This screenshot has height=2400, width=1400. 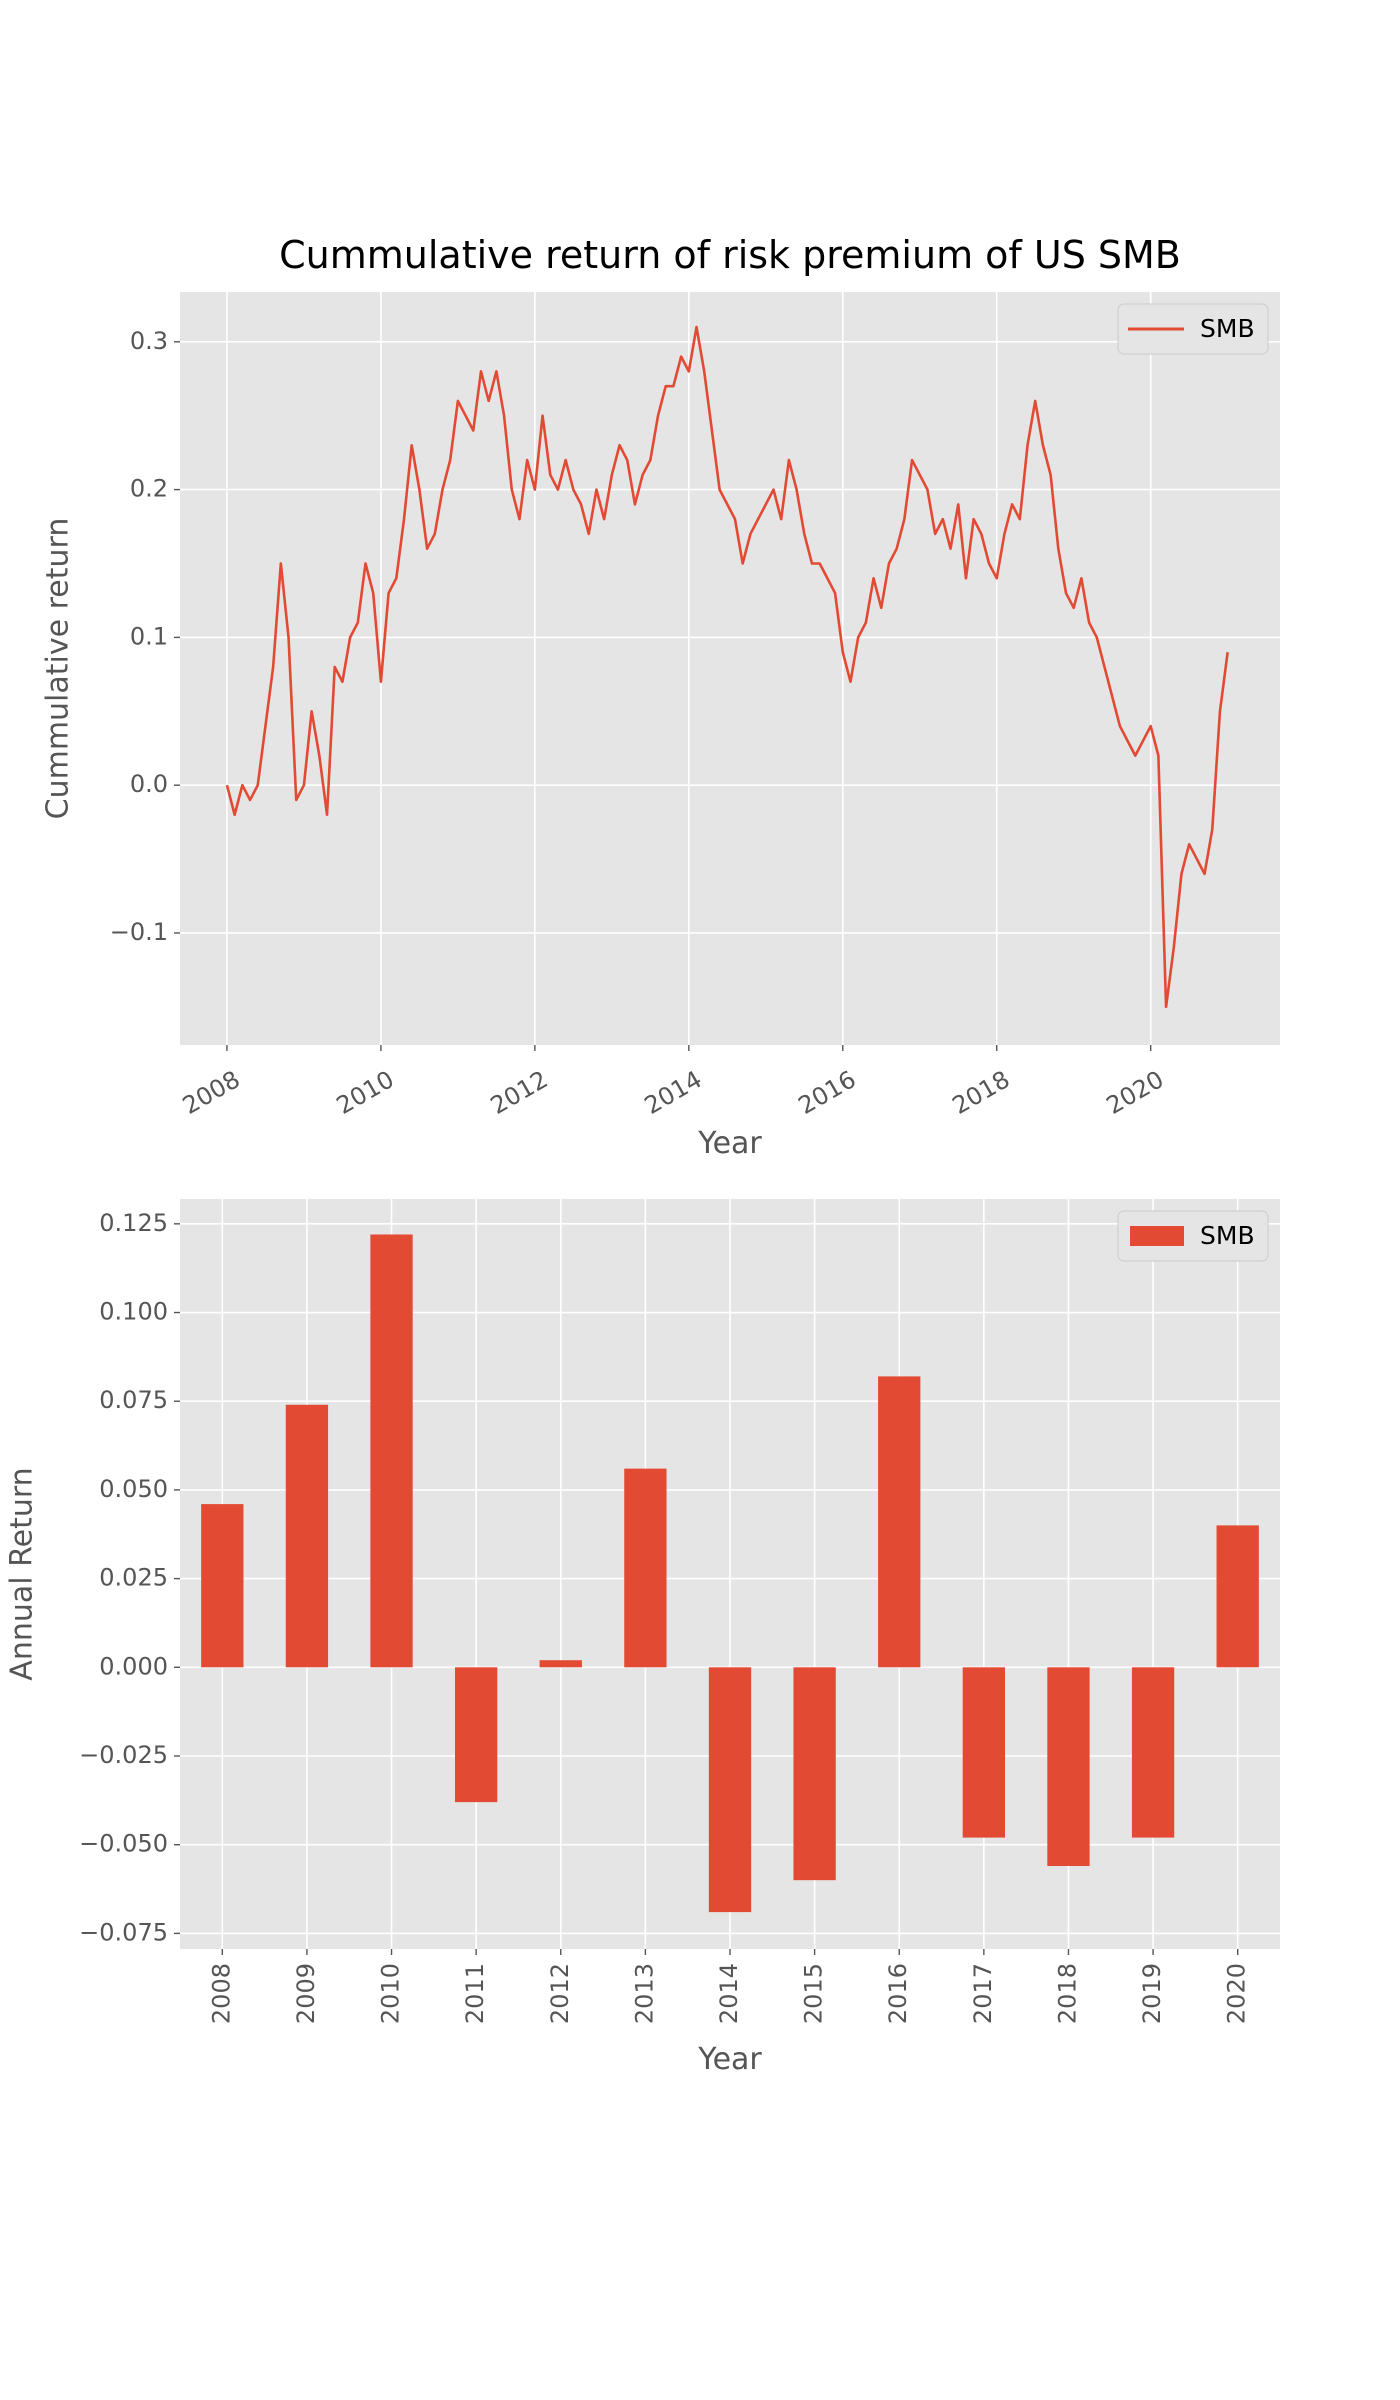 What do you see at coordinates (814, 1993) in the screenshot?
I see `x-tick-label: 2015` at bounding box center [814, 1993].